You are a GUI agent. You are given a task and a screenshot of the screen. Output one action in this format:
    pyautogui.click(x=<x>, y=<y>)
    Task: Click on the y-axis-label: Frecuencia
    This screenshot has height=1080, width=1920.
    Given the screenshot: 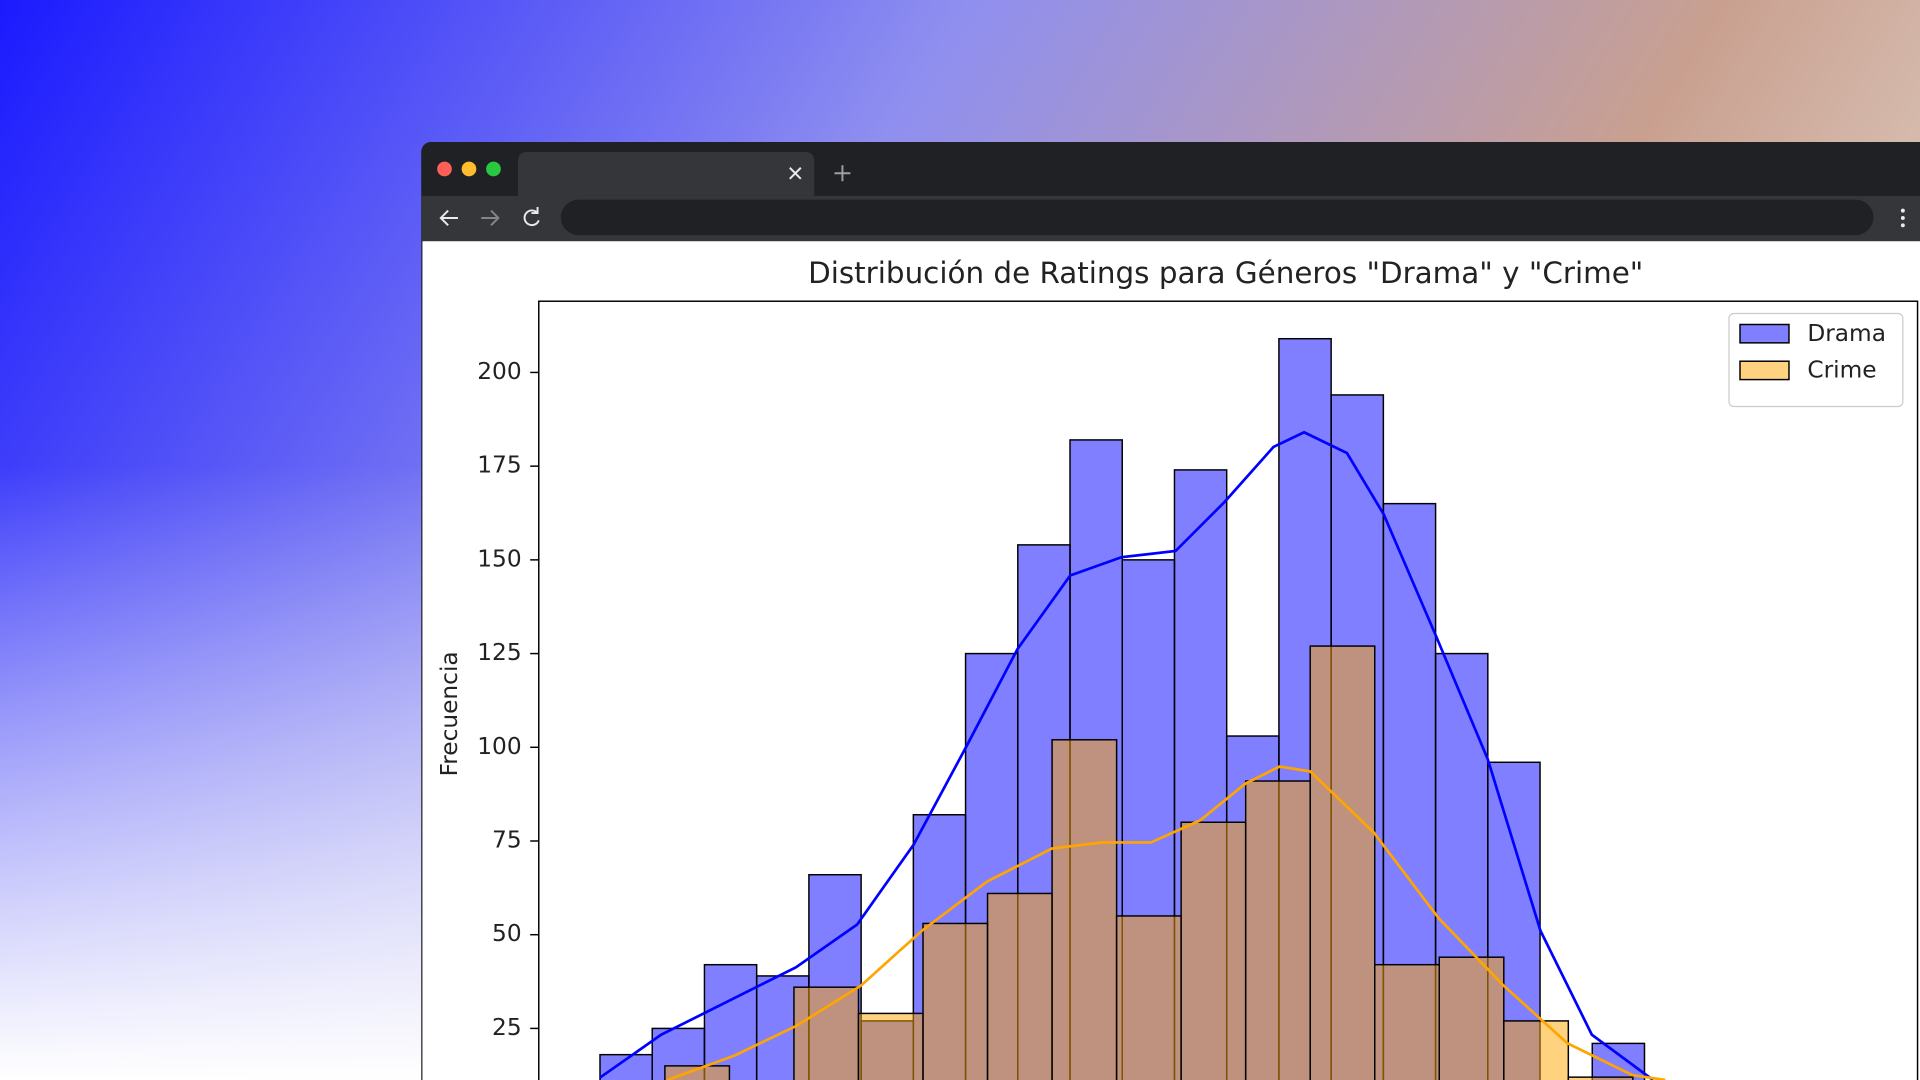 What is the action you would take?
    pyautogui.click(x=449, y=713)
    